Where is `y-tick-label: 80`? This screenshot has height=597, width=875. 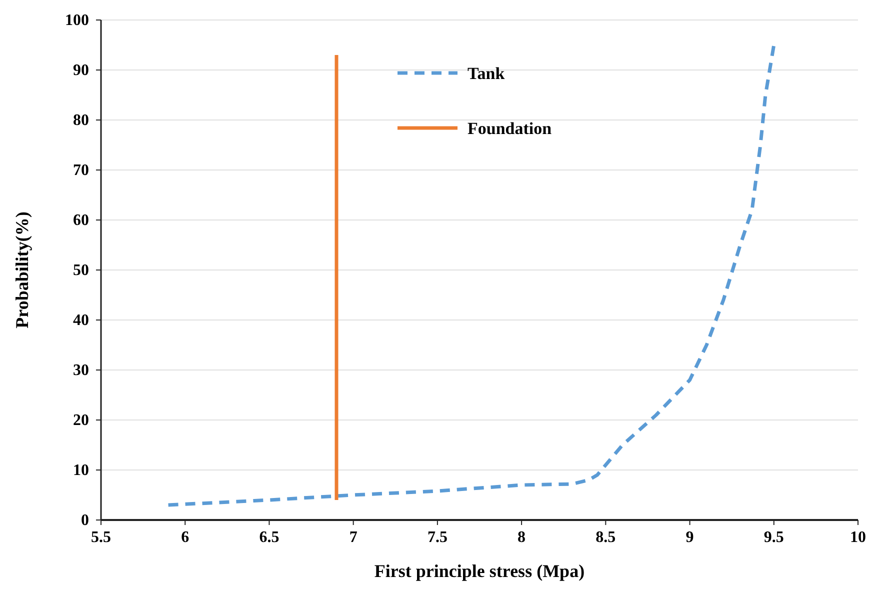 y-tick-label: 80 is located at coordinates (81, 120).